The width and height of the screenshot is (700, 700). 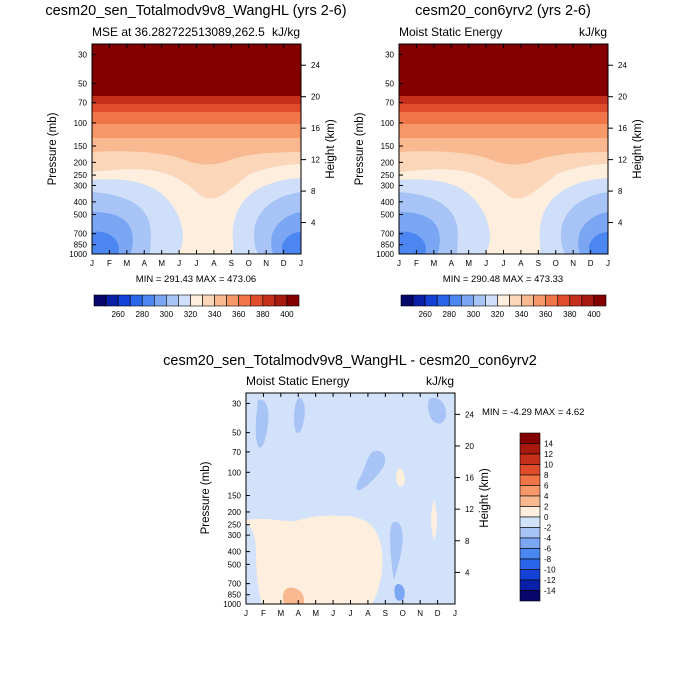 What do you see at coordinates (467, 572) in the screenshot?
I see `panel-3-height-tick-label: 4` at bounding box center [467, 572].